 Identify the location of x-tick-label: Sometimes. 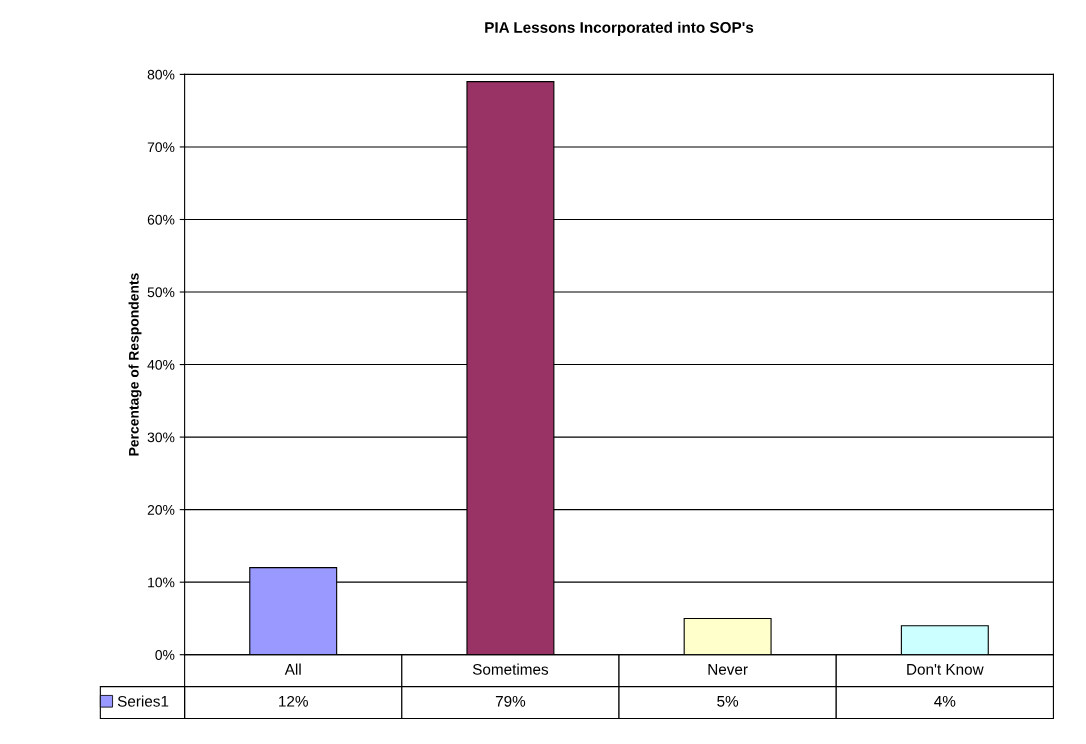
(510, 669).